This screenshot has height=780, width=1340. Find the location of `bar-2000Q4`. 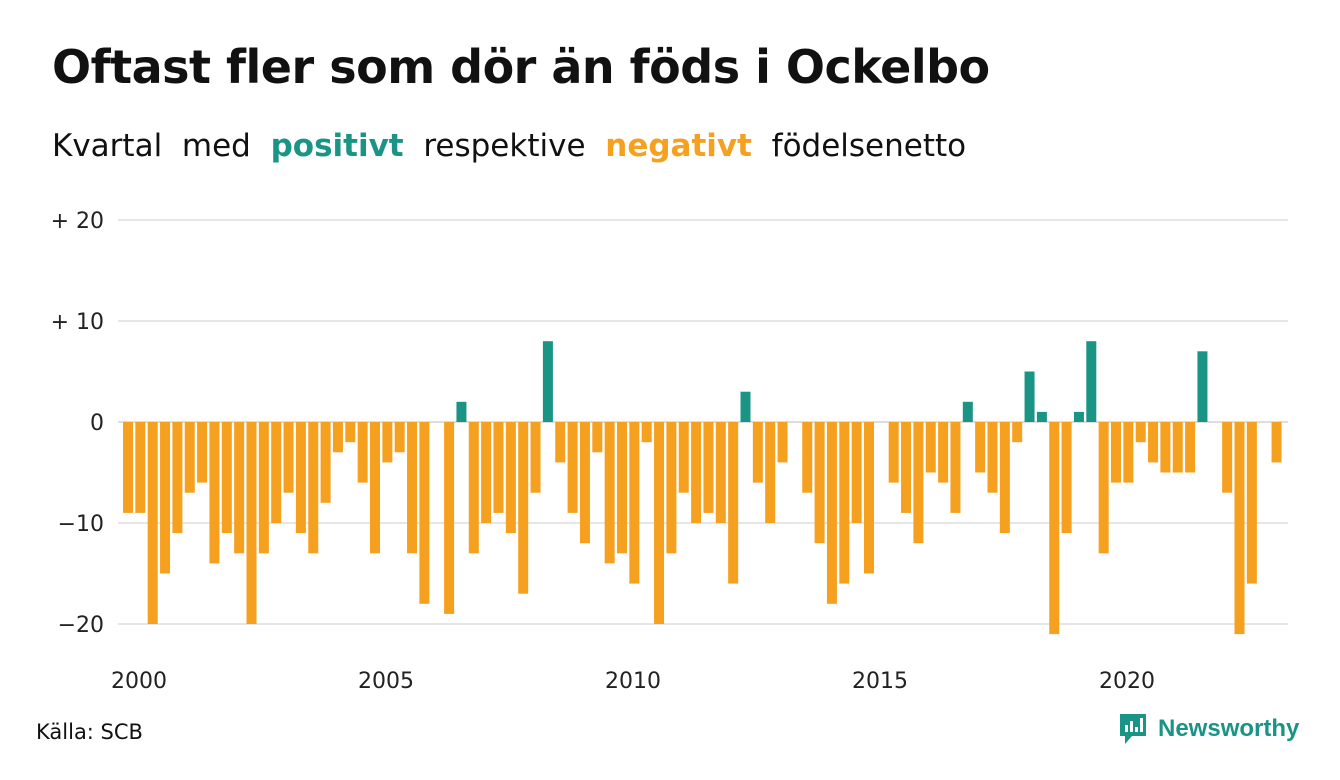

bar-2000Q4 is located at coordinates (165, 498).